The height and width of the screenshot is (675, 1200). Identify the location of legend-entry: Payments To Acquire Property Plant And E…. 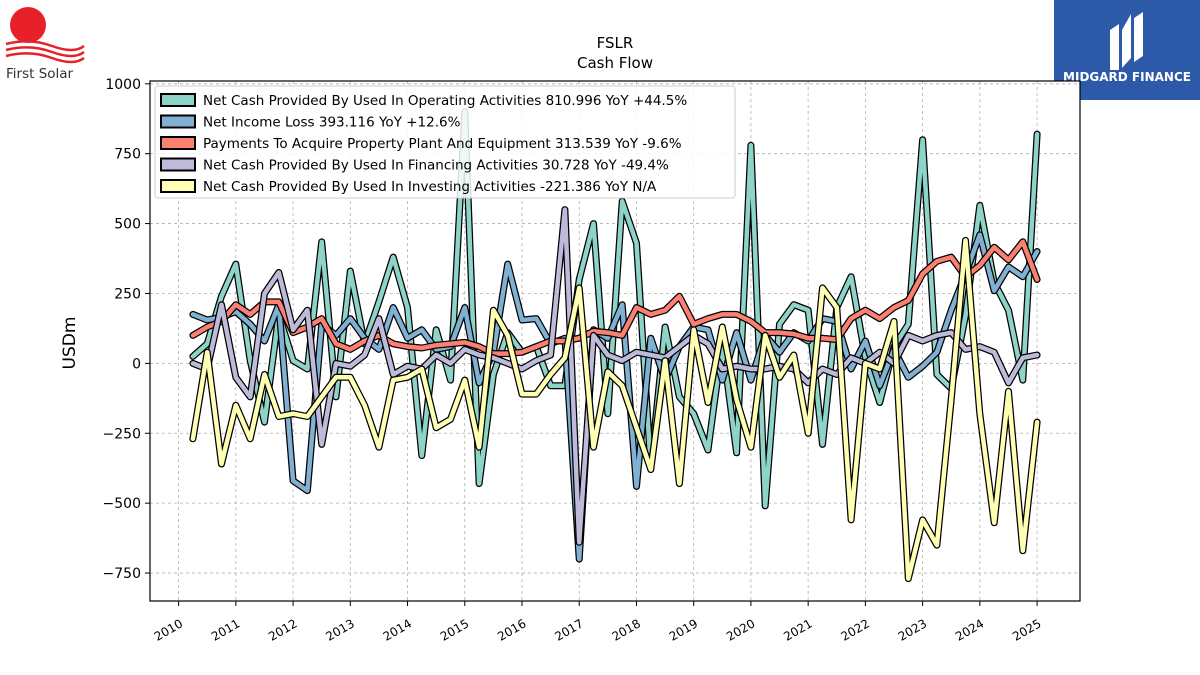
(421, 144).